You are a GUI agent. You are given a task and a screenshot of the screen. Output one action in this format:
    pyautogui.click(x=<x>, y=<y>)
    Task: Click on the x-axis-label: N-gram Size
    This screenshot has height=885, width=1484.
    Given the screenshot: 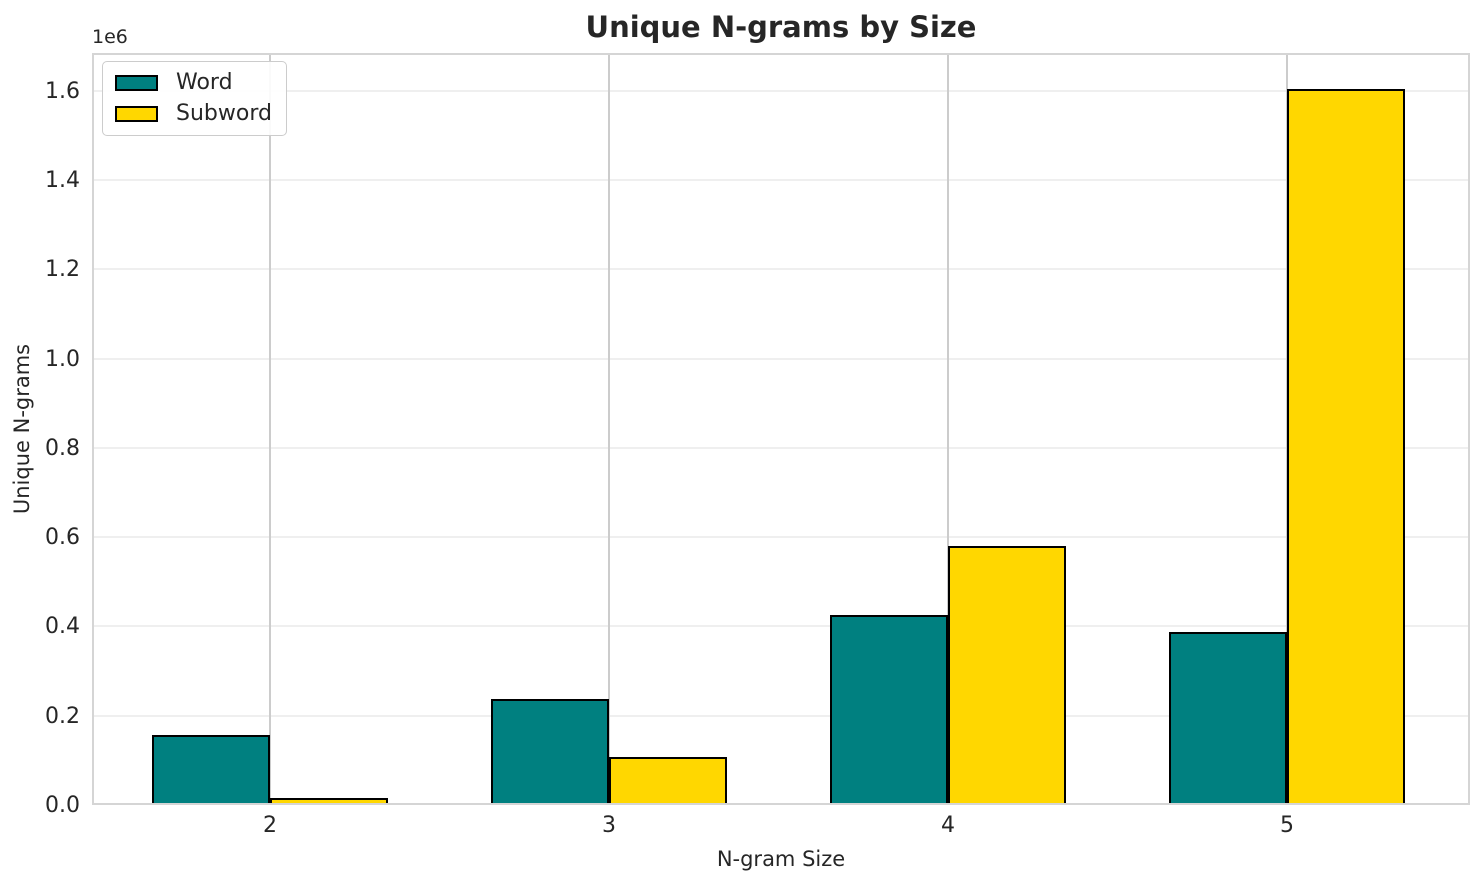 What is the action you would take?
    pyautogui.click(x=781, y=859)
    